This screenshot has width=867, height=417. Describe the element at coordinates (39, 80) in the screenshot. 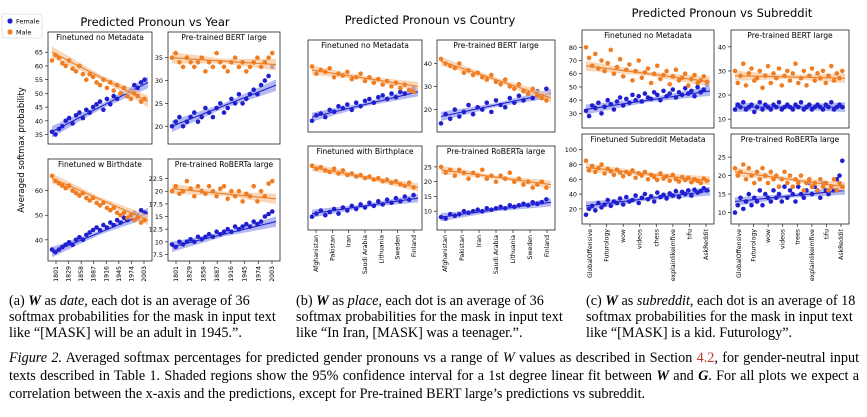

I see `y-tick-label: 55` at that location.